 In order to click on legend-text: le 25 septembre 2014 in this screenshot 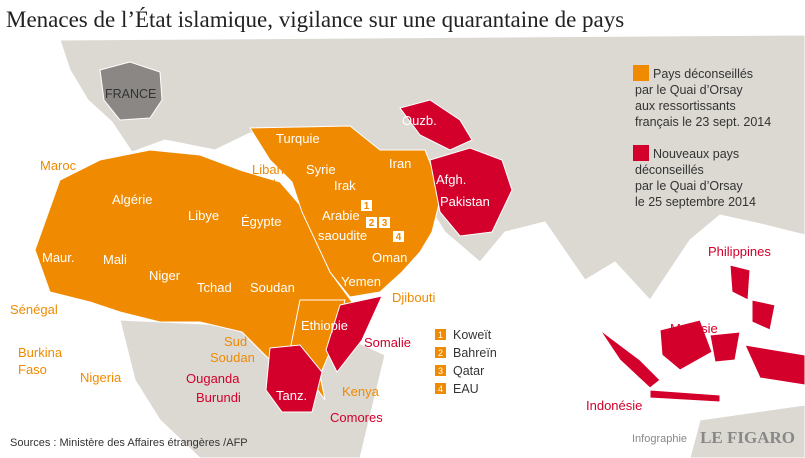, I will do `click(695, 202)`.